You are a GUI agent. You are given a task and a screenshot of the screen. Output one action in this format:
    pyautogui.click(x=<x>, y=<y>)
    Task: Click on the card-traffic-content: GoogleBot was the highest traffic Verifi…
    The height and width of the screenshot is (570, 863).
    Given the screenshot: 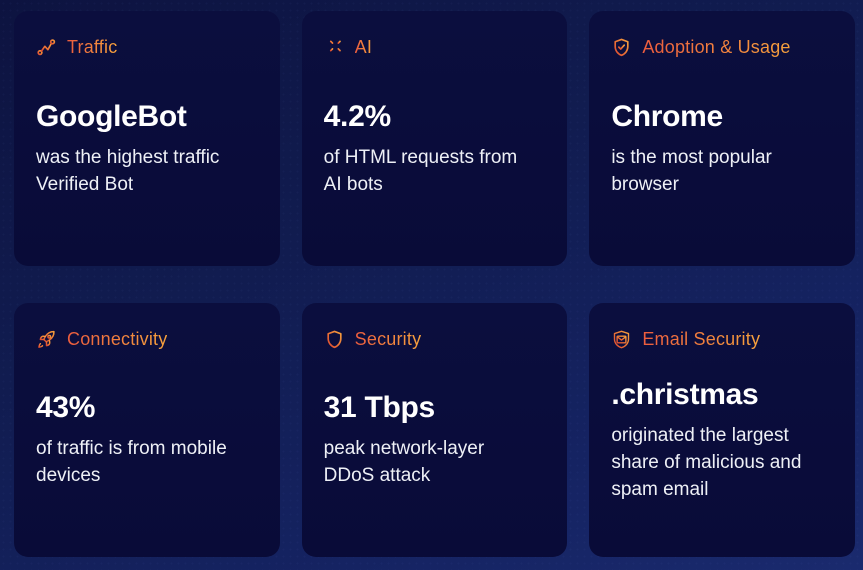 What is the action you would take?
    pyautogui.click(x=147, y=151)
    